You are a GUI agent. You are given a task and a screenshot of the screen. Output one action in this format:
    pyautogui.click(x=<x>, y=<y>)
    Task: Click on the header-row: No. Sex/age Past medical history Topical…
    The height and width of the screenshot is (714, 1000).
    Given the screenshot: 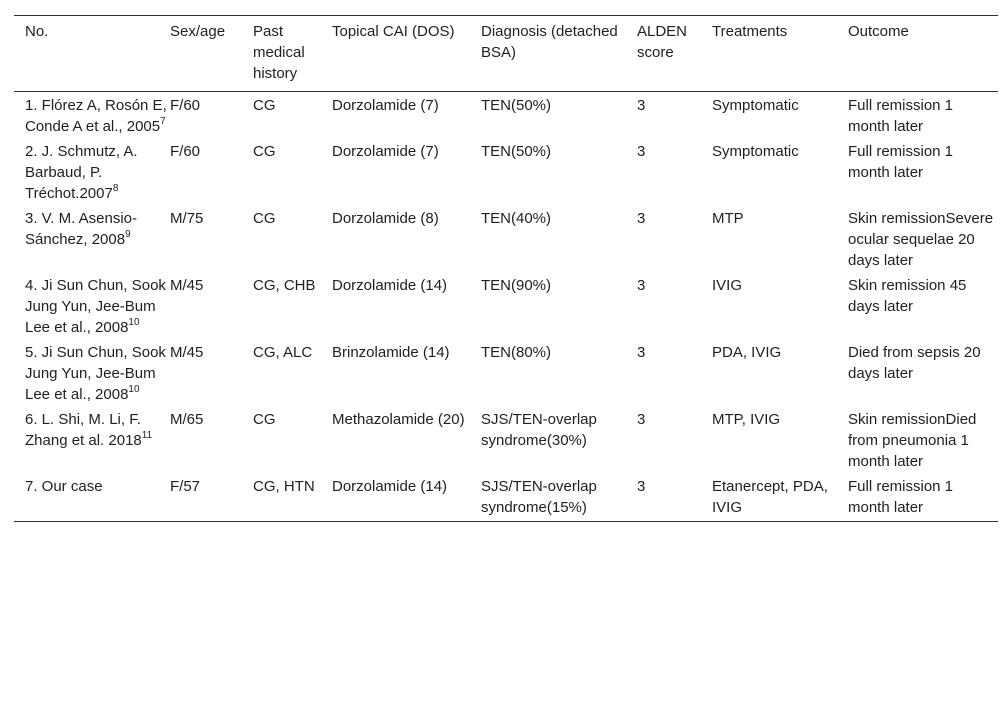 What is the action you would take?
    pyautogui.click(x=506, y=53)
    